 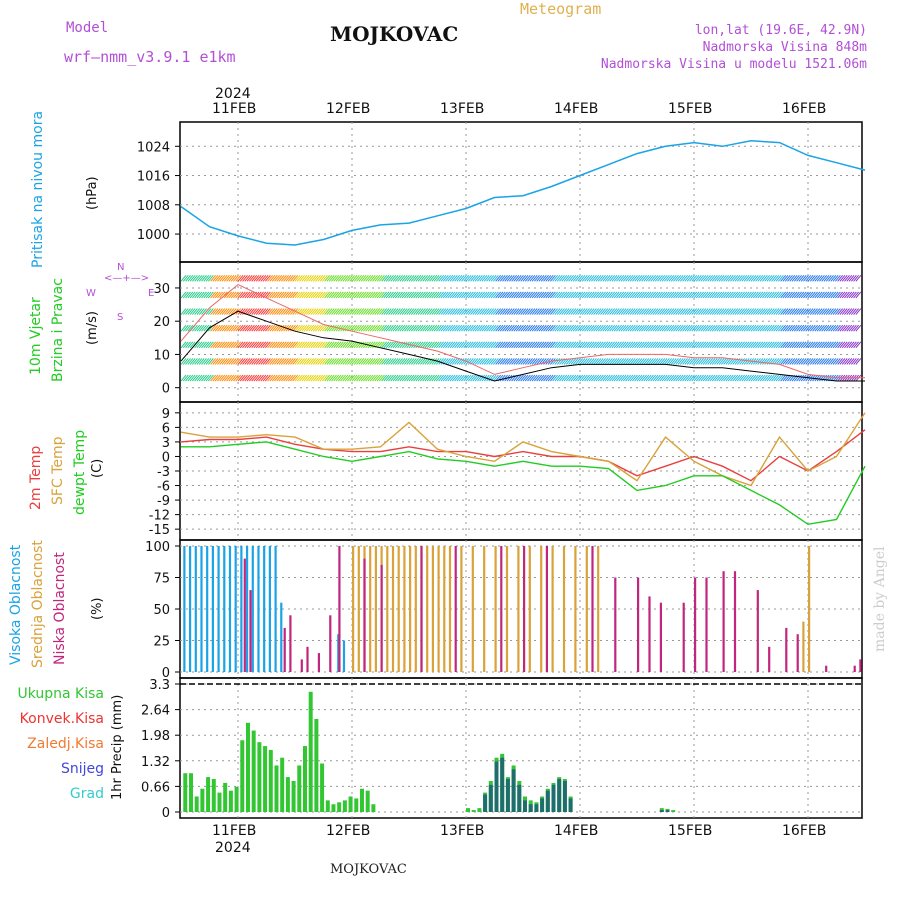 I want to click on panel-frame, so click(x=521, y=192).